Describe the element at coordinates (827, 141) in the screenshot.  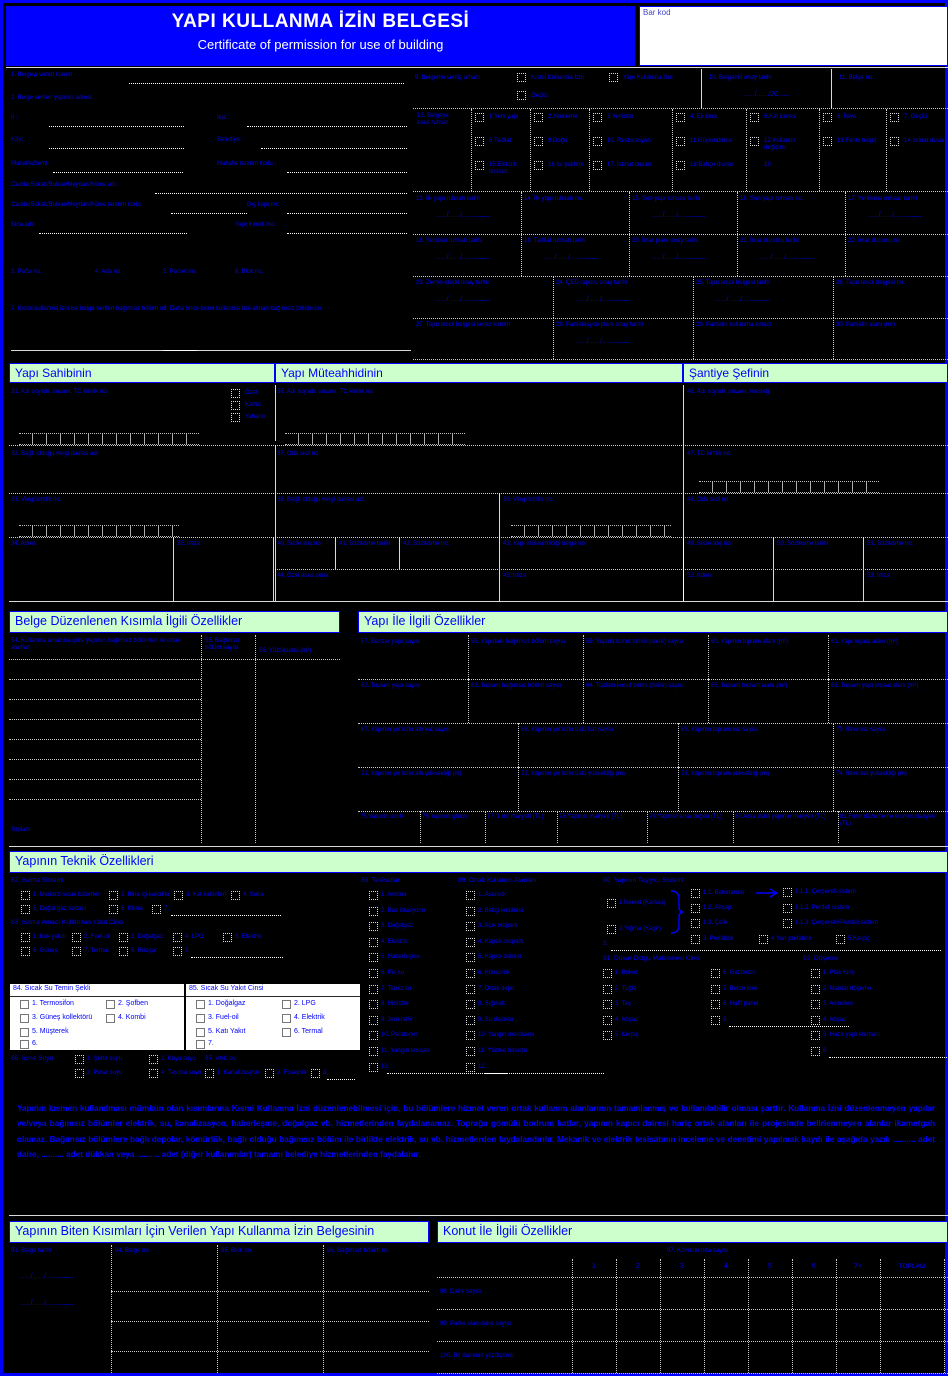
I see `checkbox-r13` at that location.